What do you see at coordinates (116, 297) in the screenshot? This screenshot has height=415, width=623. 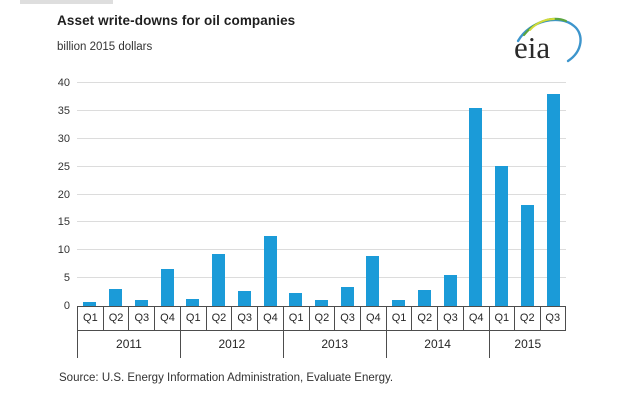 I see `bar-2011-Q2` at bounding box center [116, 297].